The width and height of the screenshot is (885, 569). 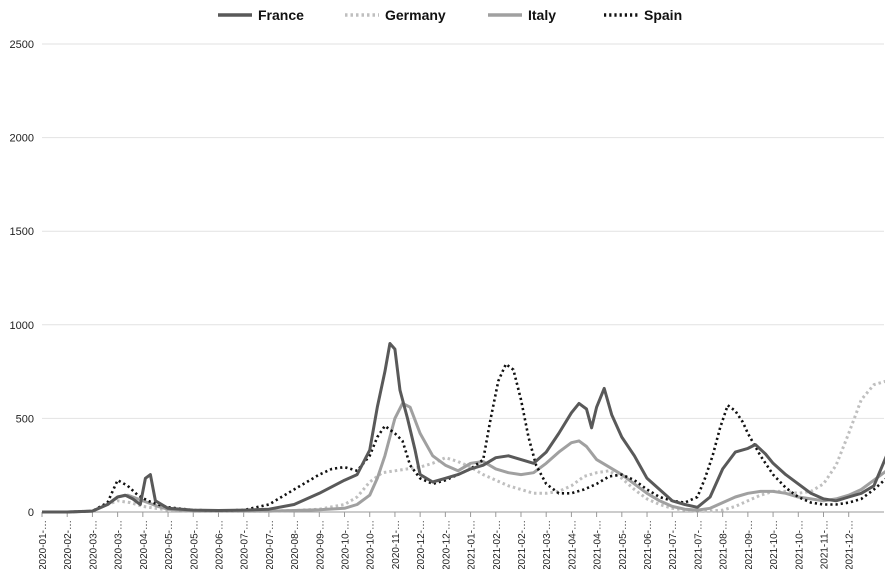 I want to click on legend: France Germany Italy Spain, so click(x=450, y=15).